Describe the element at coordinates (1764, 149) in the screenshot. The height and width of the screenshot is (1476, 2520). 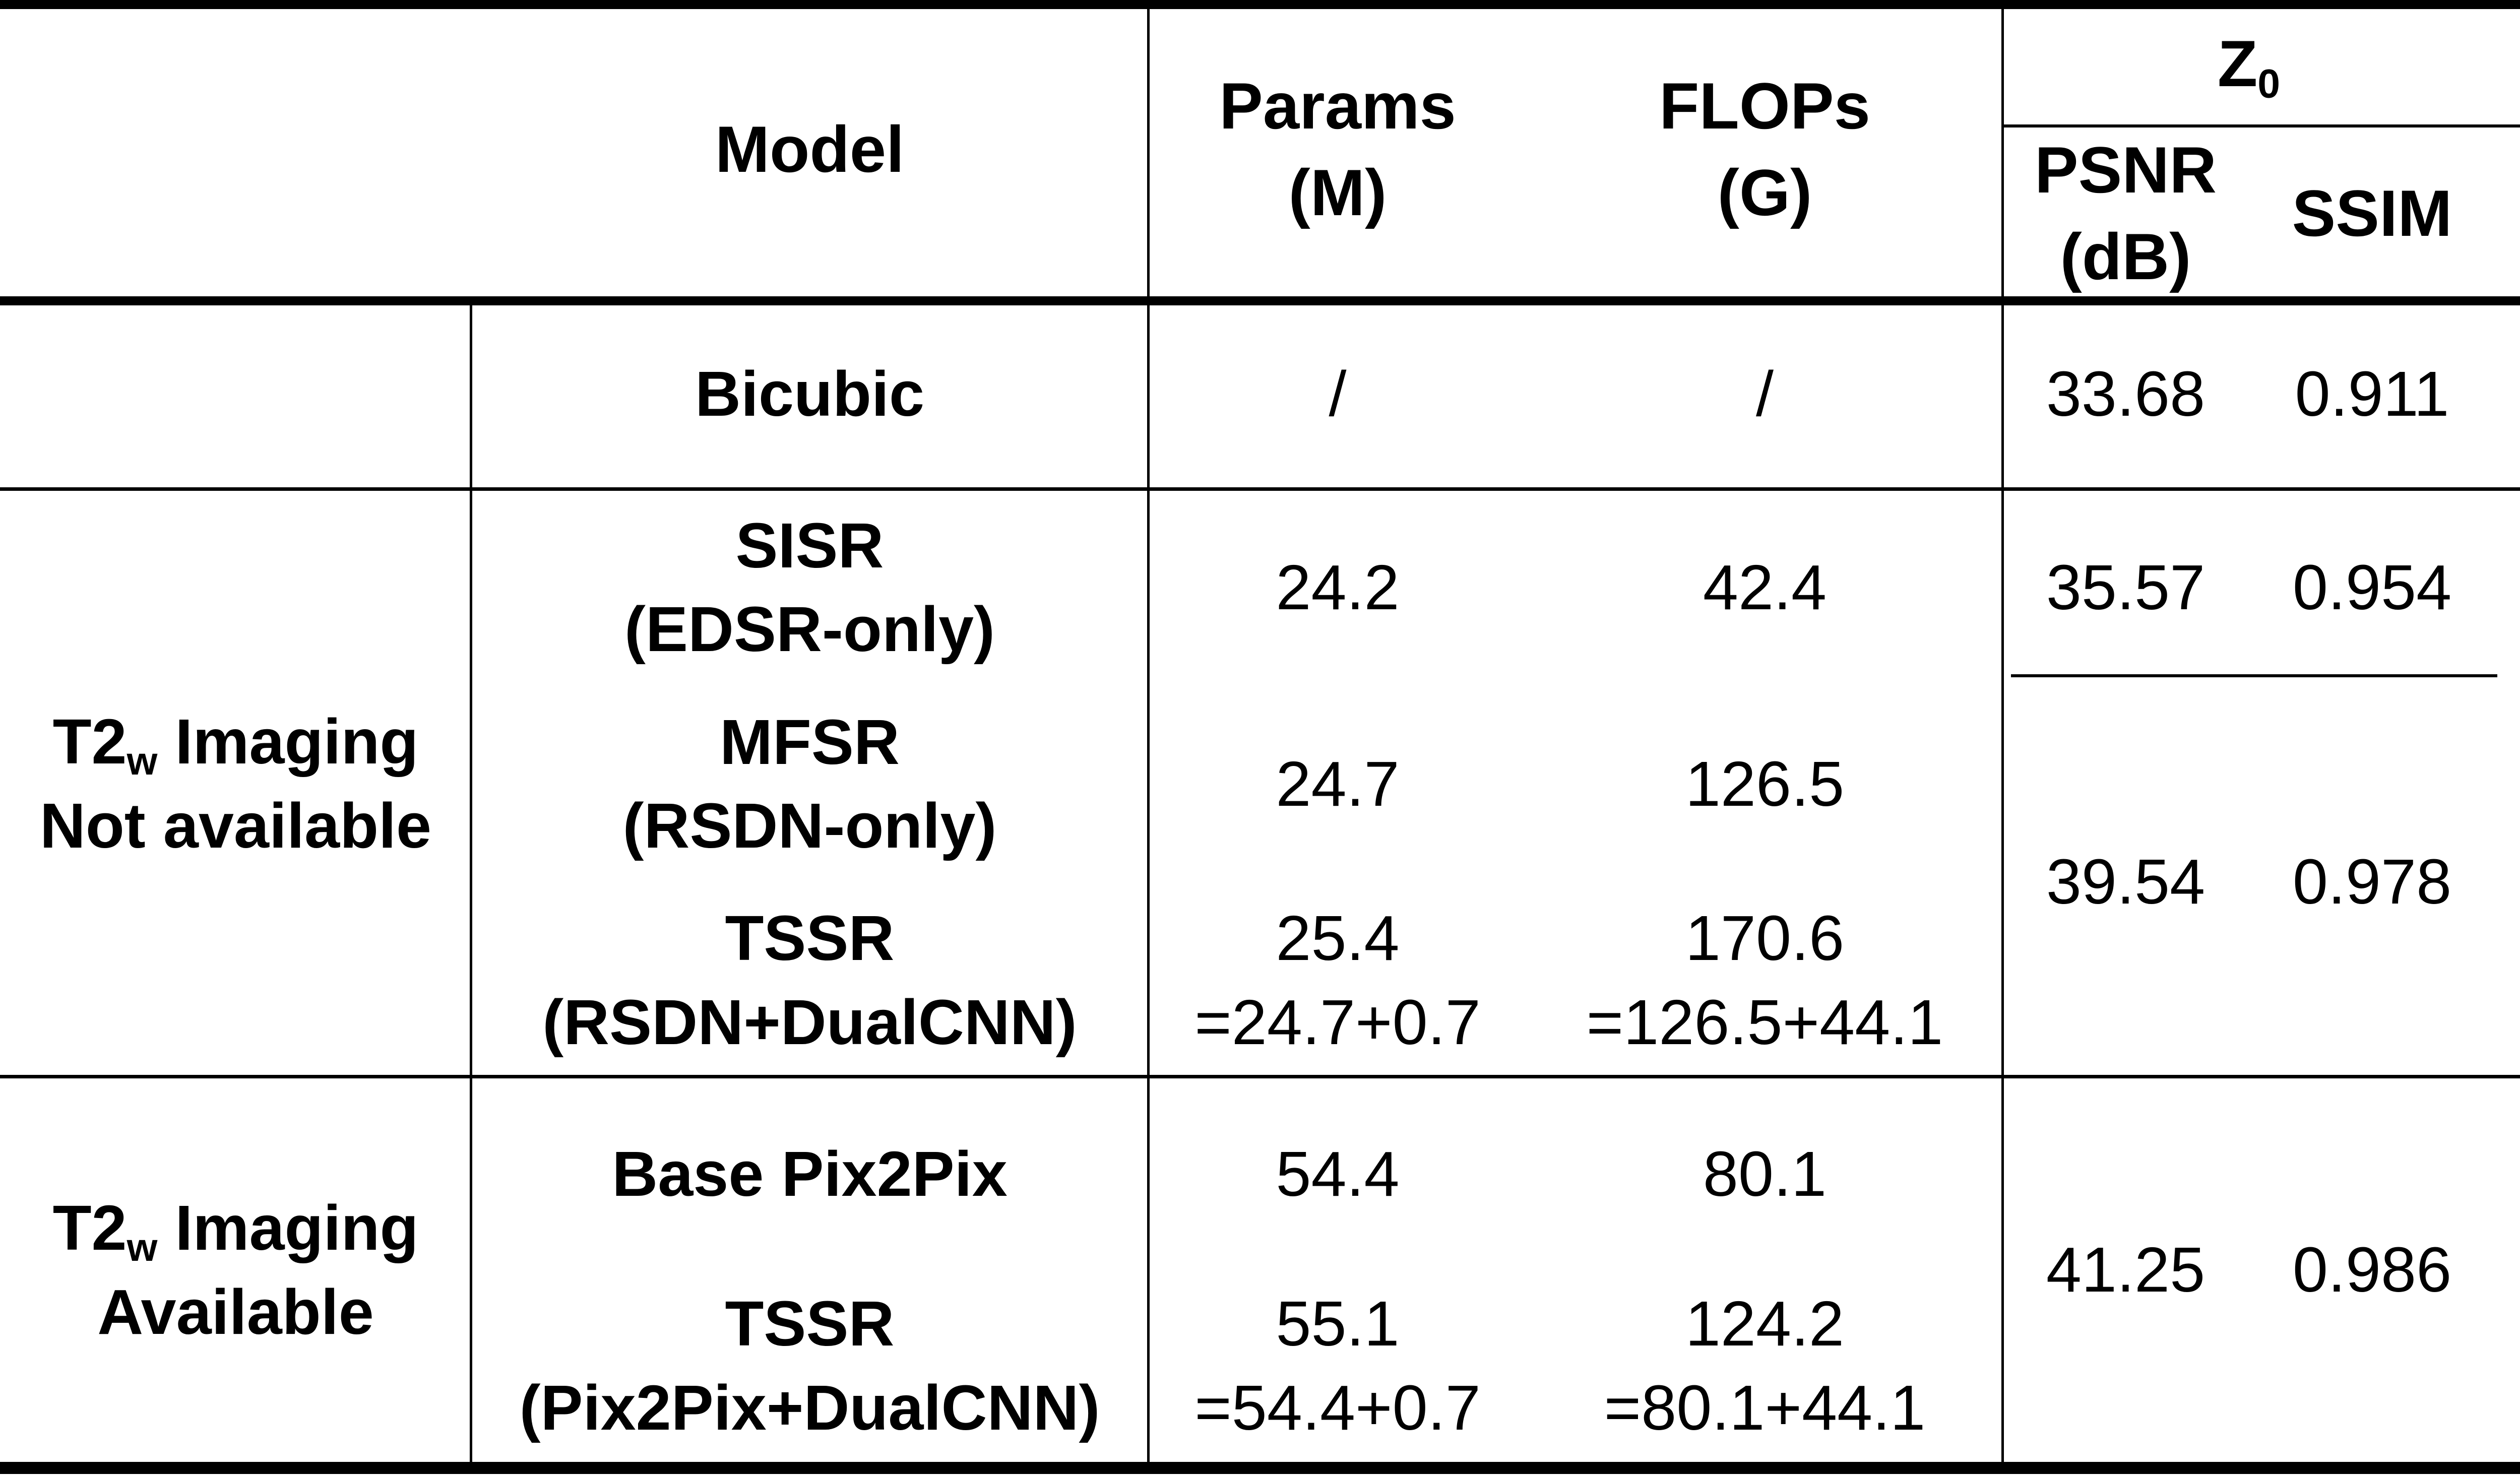
I see `col-header-flops: FLOPs (G)` at that location.